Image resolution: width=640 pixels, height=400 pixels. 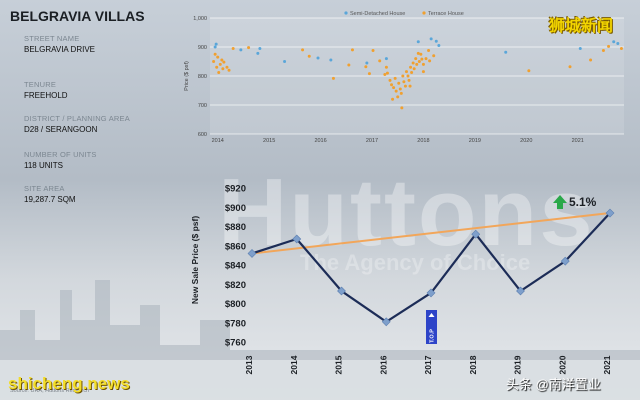 I want to click on x-tick-label: 2021, so click(x=607, y=364).